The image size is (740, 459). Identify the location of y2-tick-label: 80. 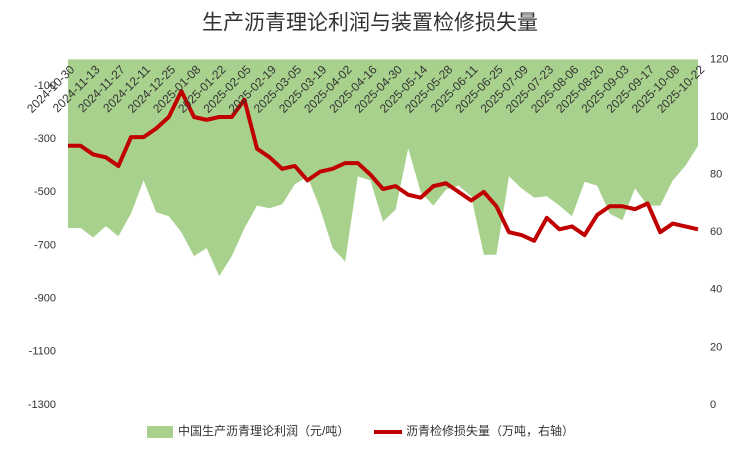
(716, 175).